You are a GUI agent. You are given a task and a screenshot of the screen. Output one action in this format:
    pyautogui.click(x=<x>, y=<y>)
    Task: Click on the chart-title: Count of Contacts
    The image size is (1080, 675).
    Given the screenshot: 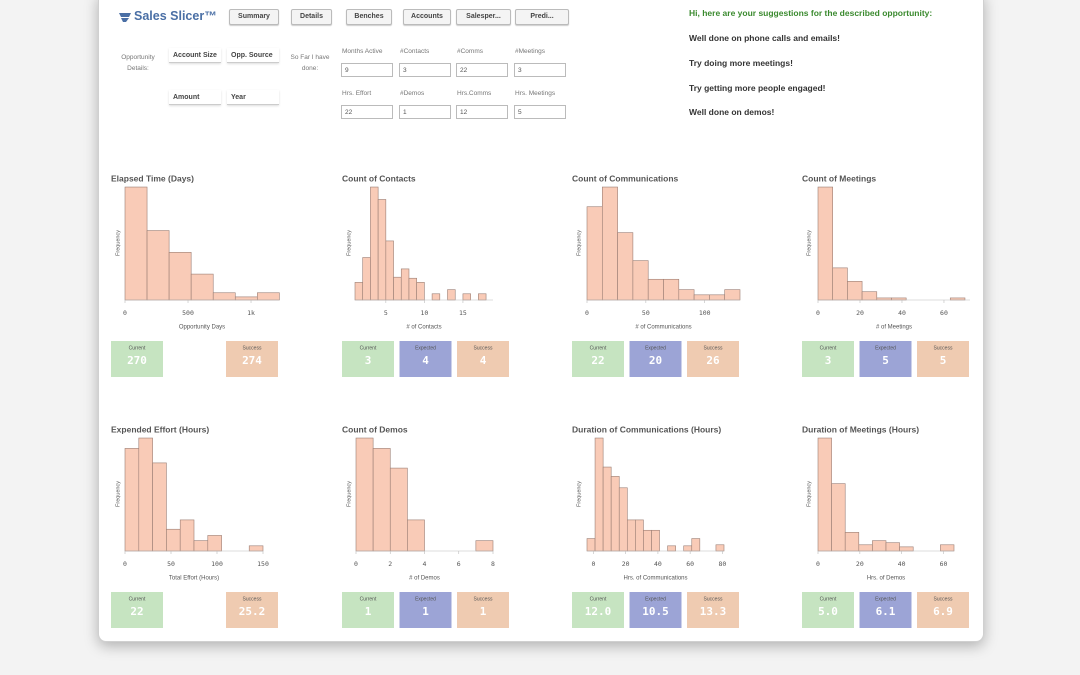 What is the action you would take?
    pyautogui.click(x=379, y=178)
    